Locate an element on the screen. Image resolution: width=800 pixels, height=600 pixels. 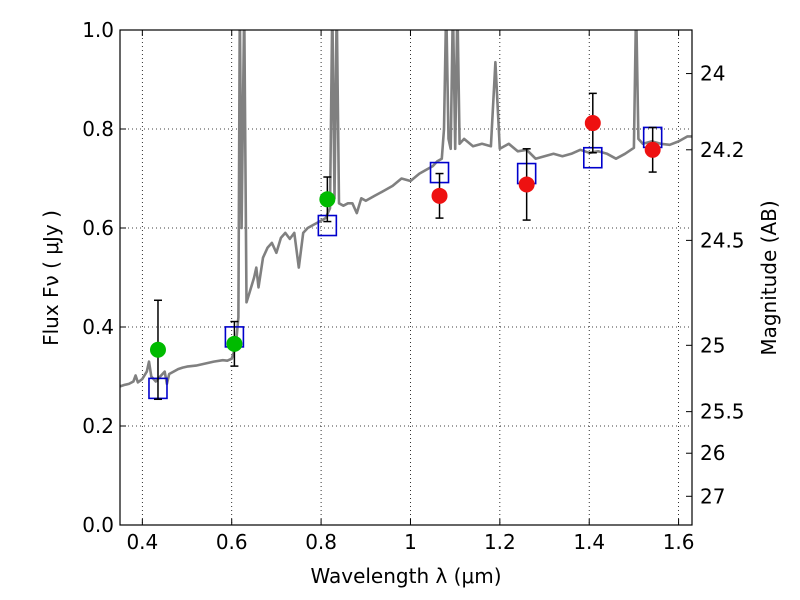
y2-tick-label: 27 is located at coordinates (712, 496).